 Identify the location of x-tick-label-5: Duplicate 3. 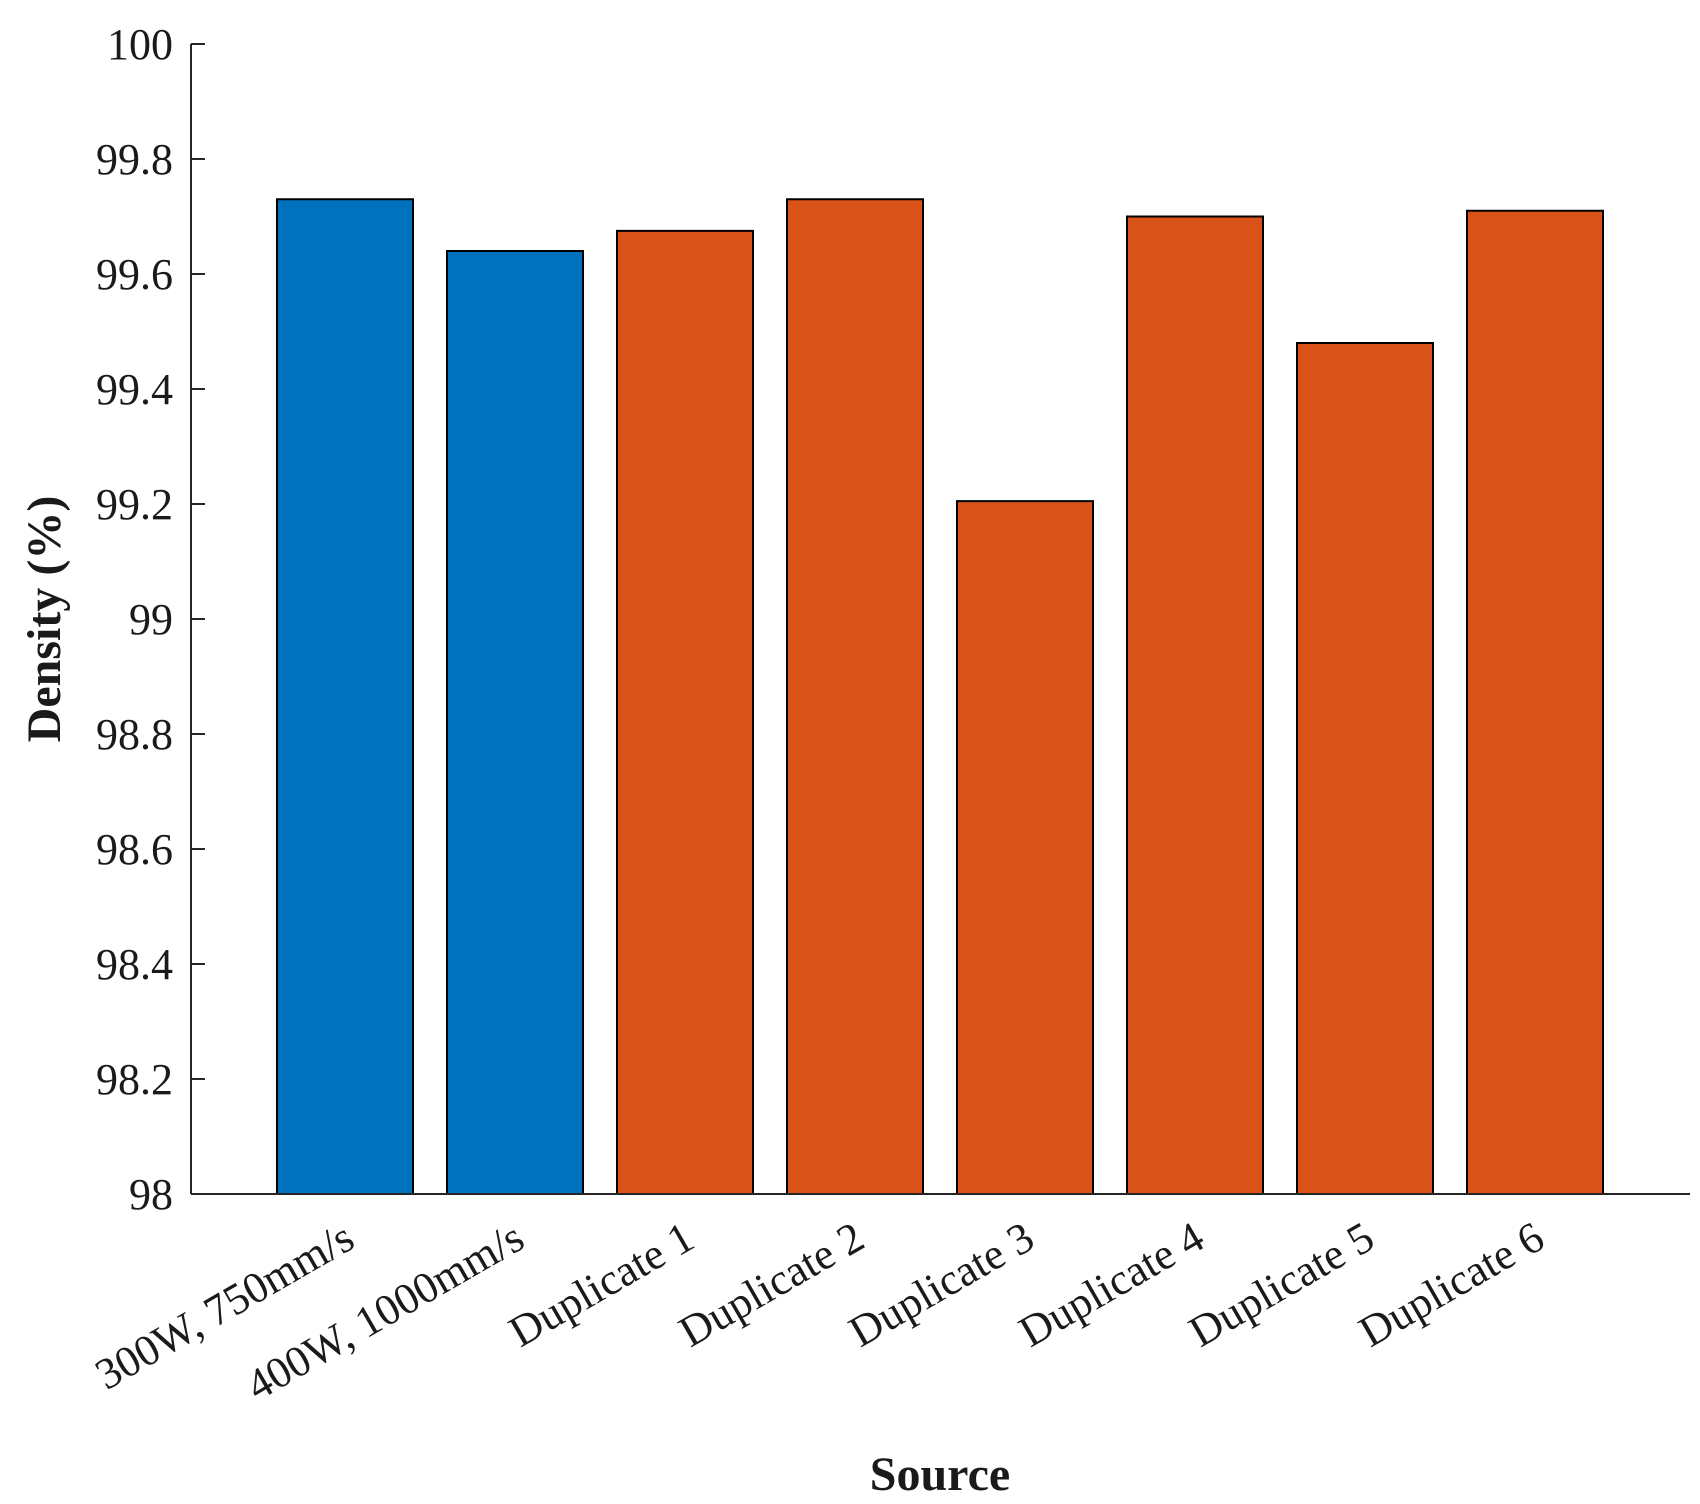
(941, 1284).